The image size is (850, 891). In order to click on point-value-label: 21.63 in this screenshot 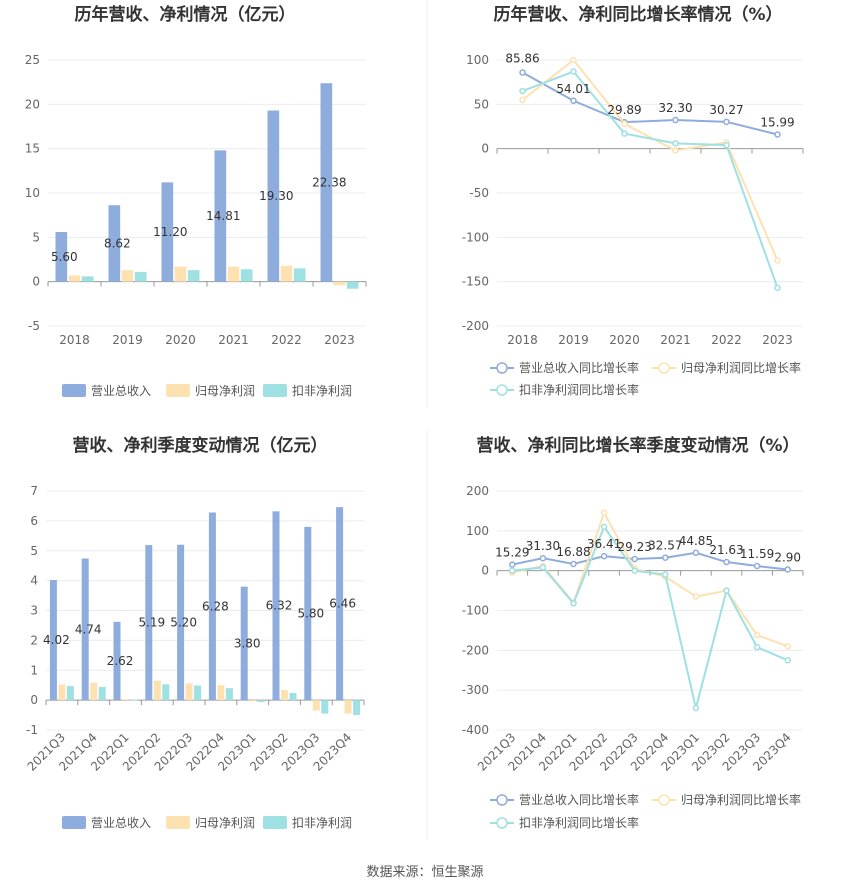, I will do `click(726, 550)`.